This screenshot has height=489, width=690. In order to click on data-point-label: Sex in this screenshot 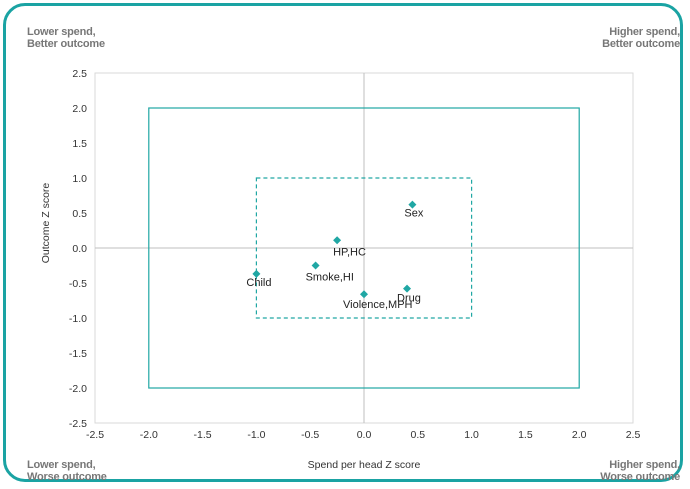, I will do `click(413, 214)`.